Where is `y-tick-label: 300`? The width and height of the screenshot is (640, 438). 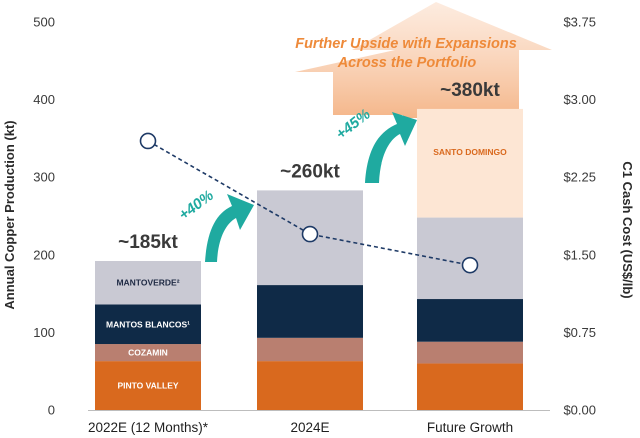
y-tick-label: 300 is located at coordinates (44, 177).